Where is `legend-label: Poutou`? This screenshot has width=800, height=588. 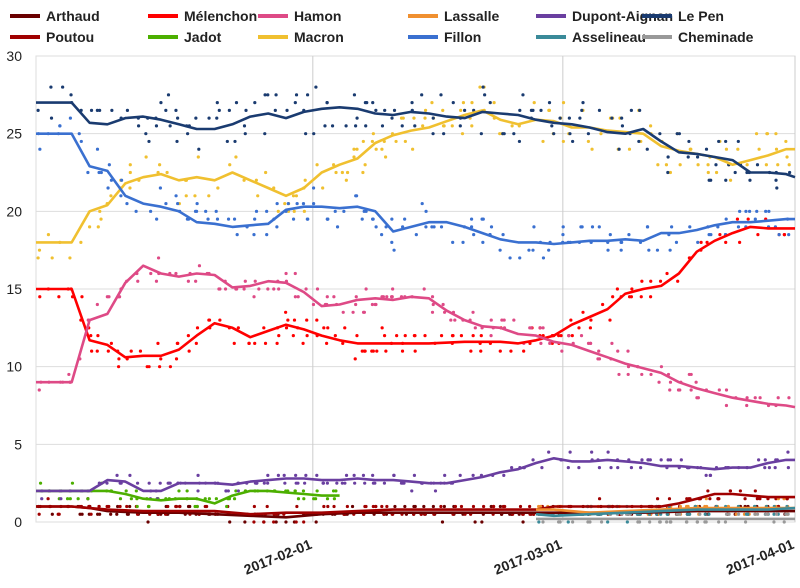
legend-label: Poutou is located at coordinates (70, 37).